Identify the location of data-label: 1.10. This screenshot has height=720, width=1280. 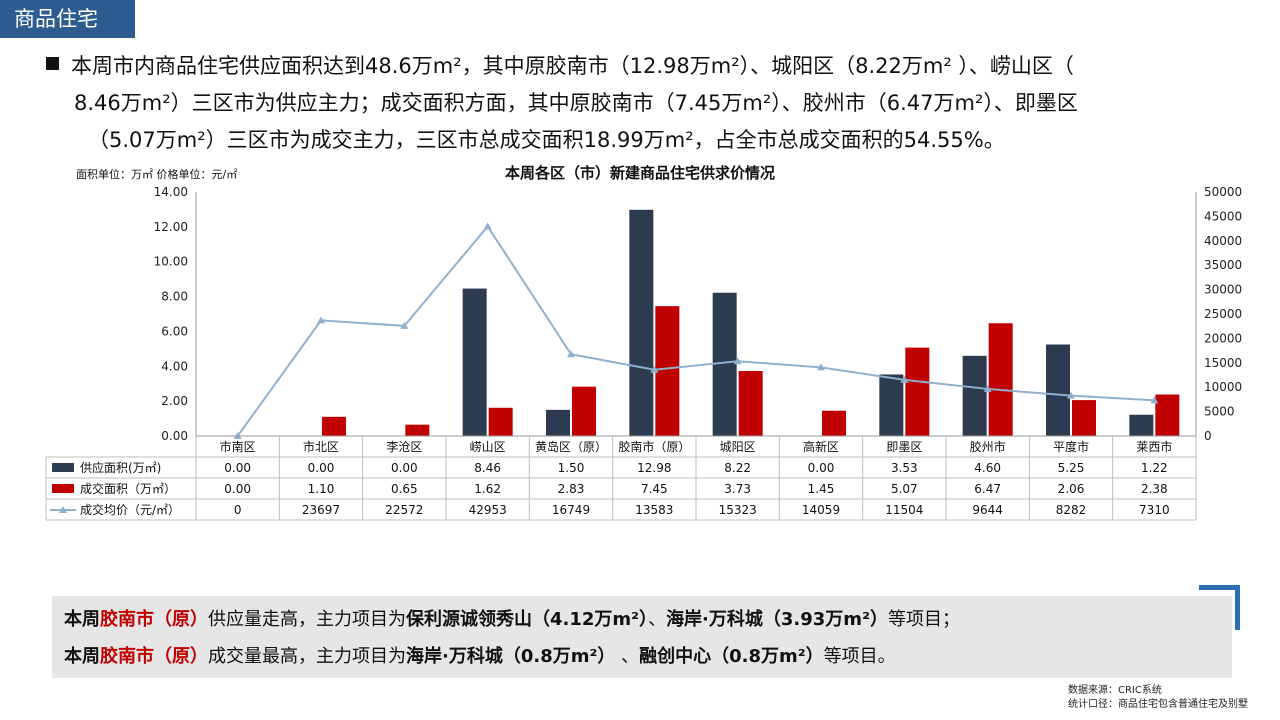
(321, 489).